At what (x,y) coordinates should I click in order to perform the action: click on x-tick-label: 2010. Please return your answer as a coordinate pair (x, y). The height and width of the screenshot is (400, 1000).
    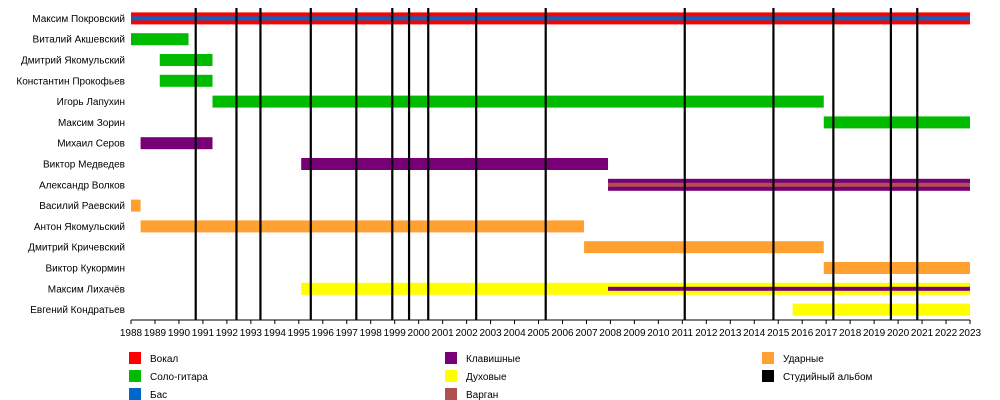
    Looking at the image, I should click on (658, 333).